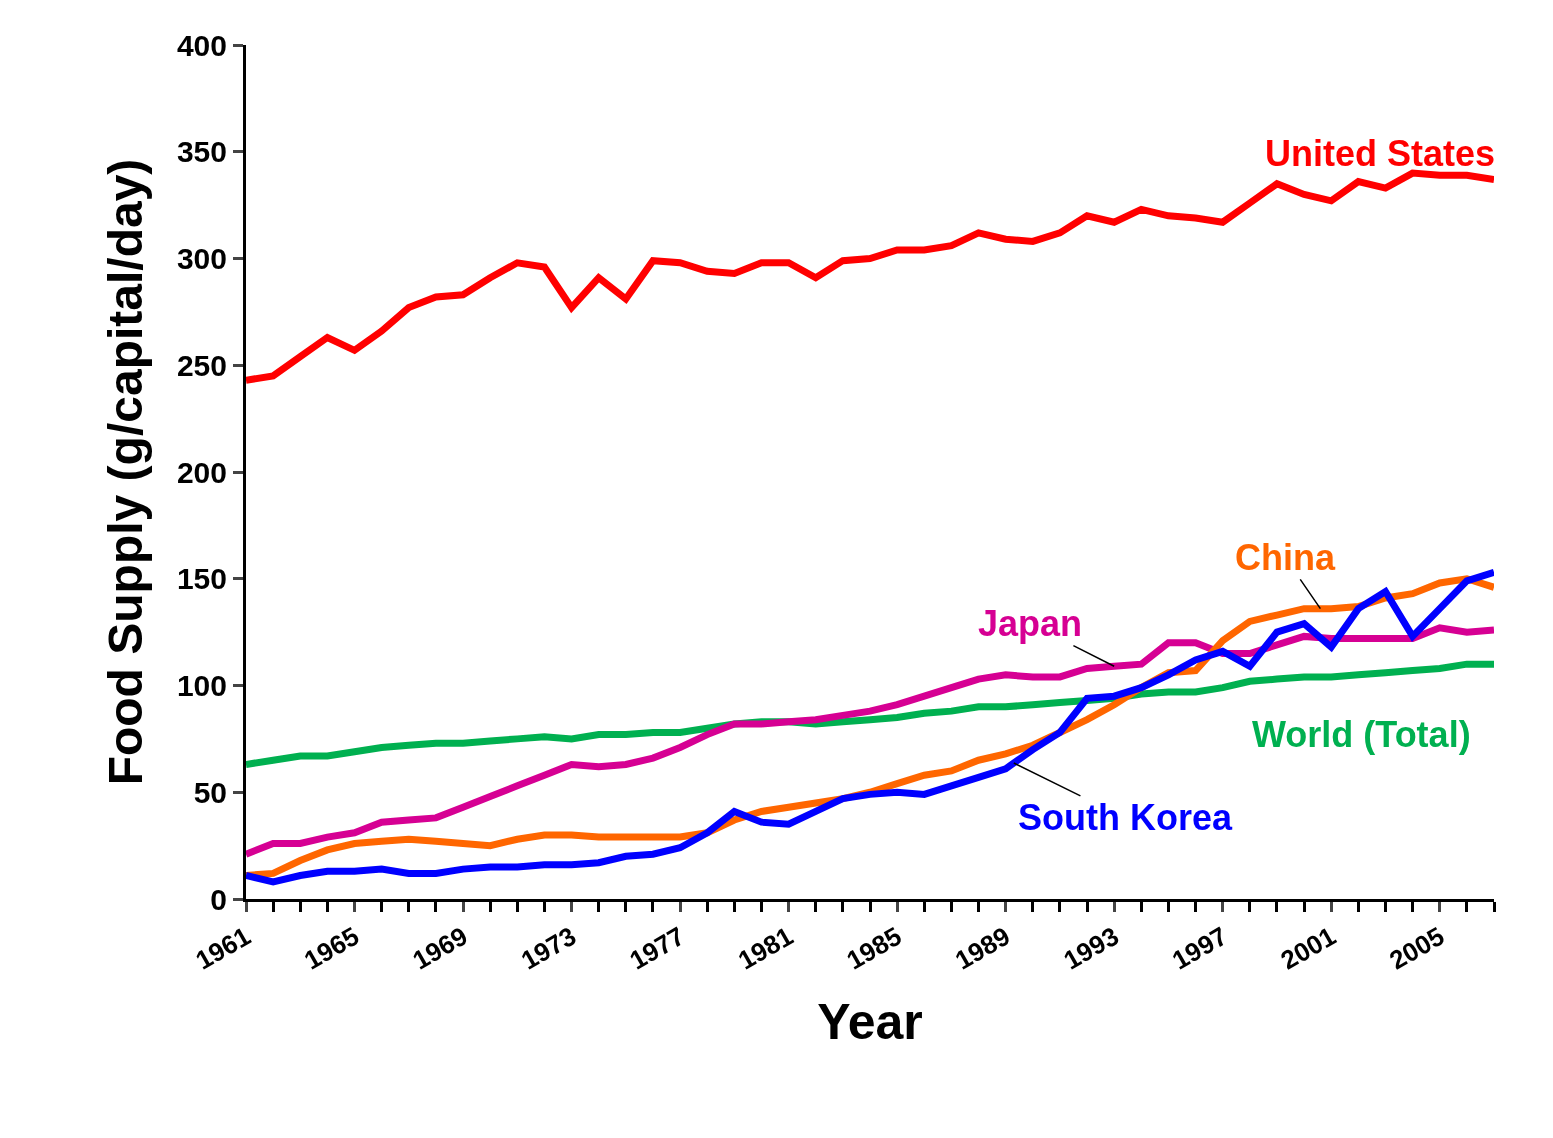 The image size is (1553, 1138). Describe the element at coordinates (983, 948) in the screenshot. I see `x-tick-label: 1989` at that location.